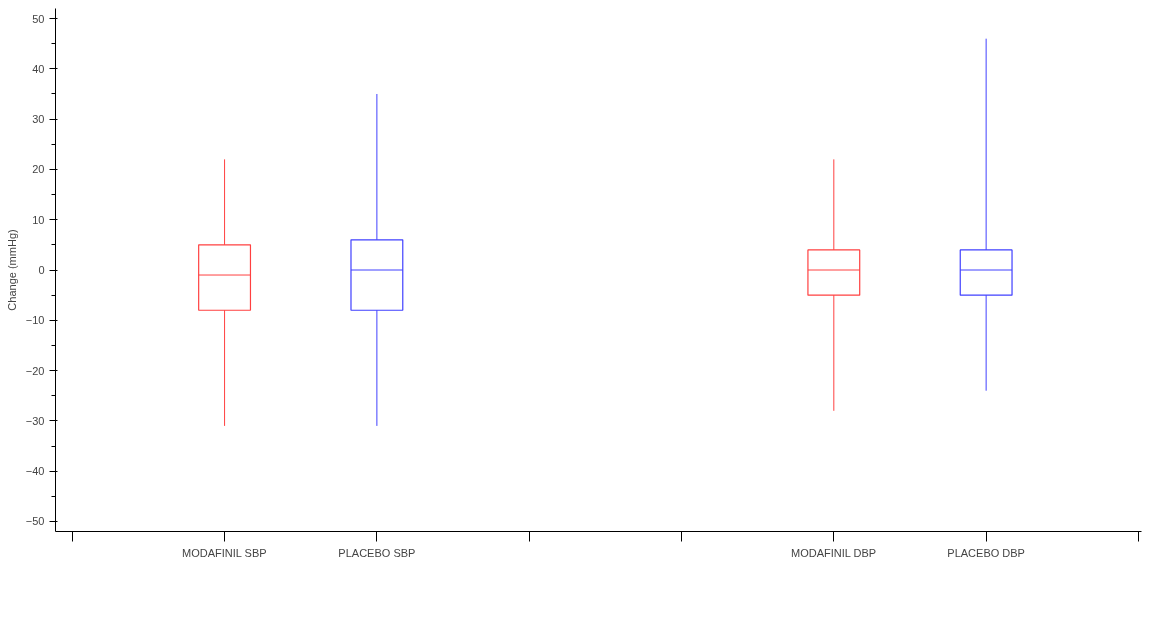  What do you see at coordinates (35, 370) in the screenshot?
I see `y-tick-label: −20` at bounding box center [35, 370].